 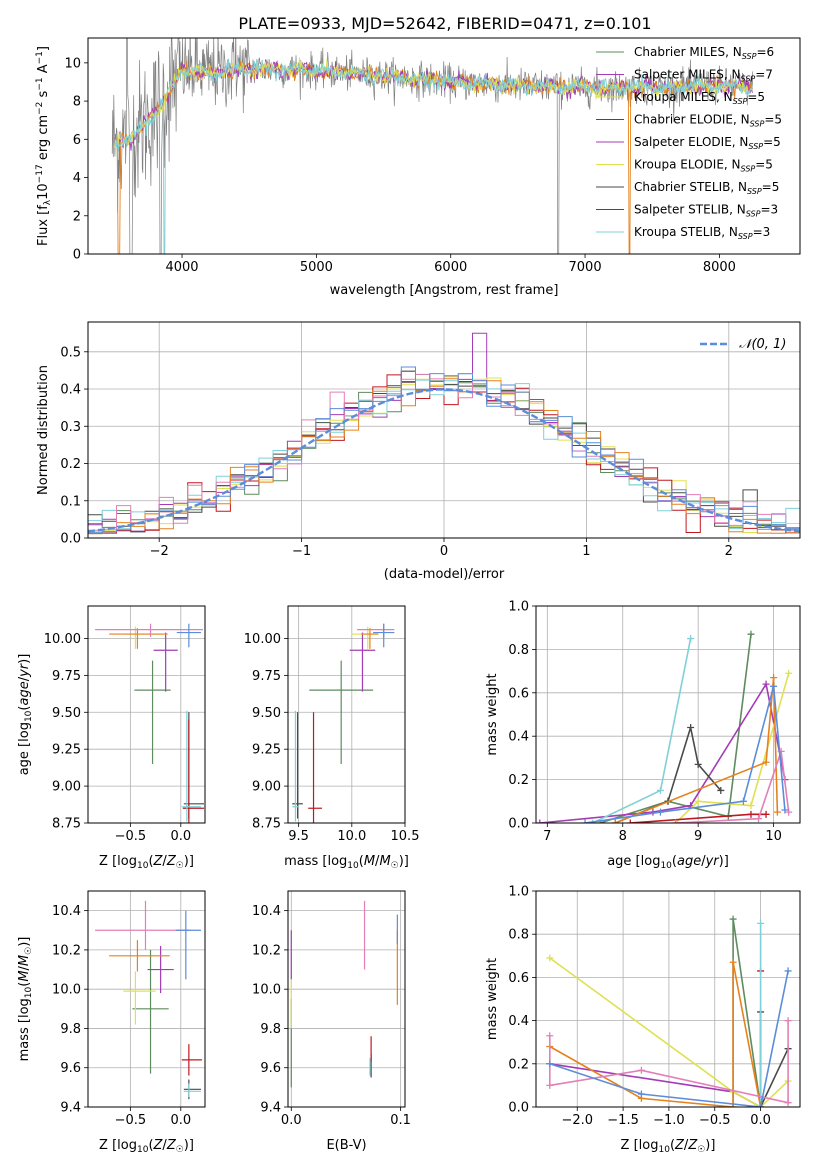 I want to click on y-axis-label: Flux [fλ10−17 erg cm−2 s−1 A−1], so click(x=44, y=146).